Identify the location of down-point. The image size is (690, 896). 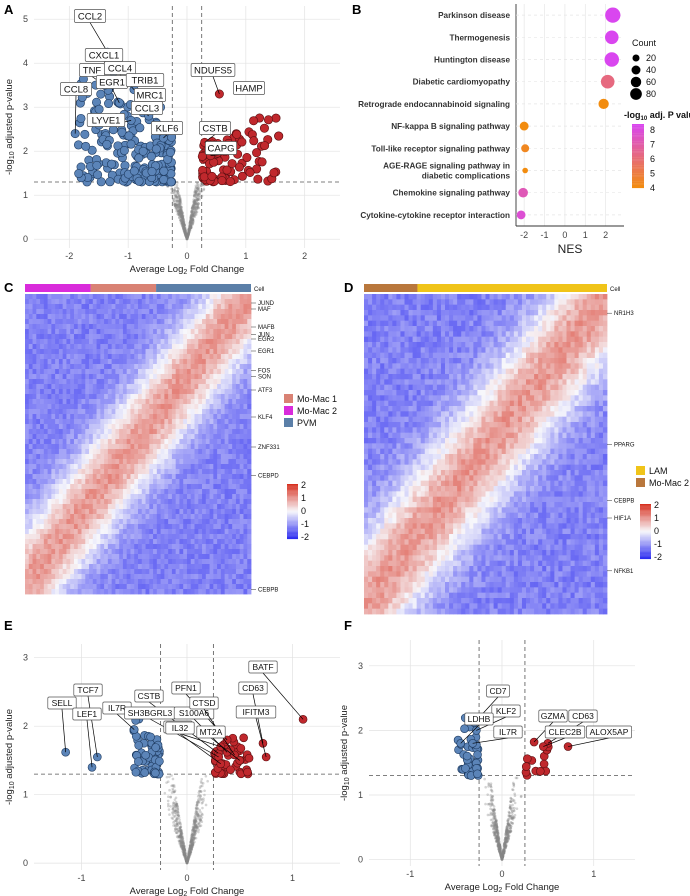
(109, 104).